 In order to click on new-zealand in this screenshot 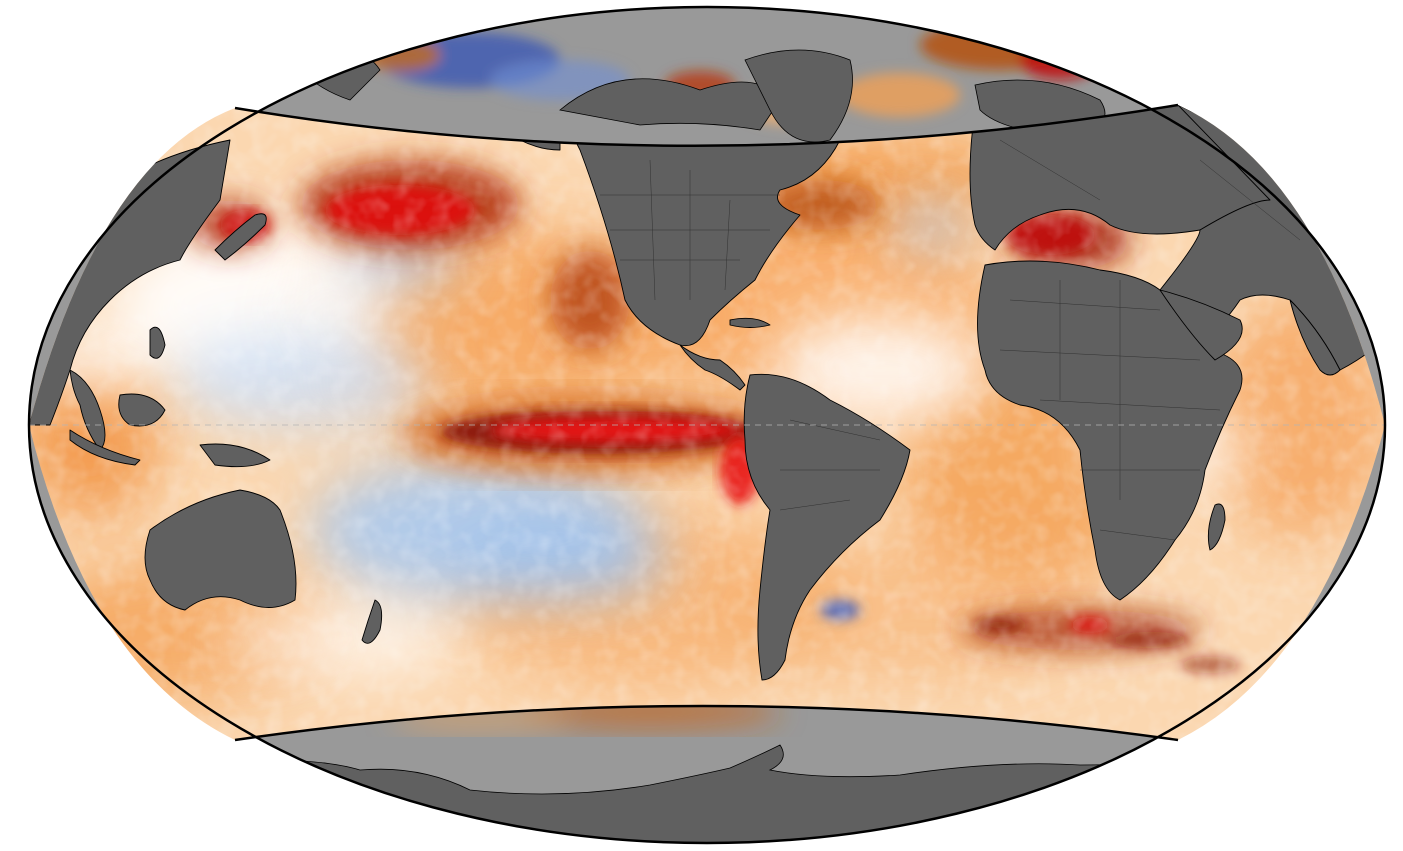, I will do `click(372, 621)`.